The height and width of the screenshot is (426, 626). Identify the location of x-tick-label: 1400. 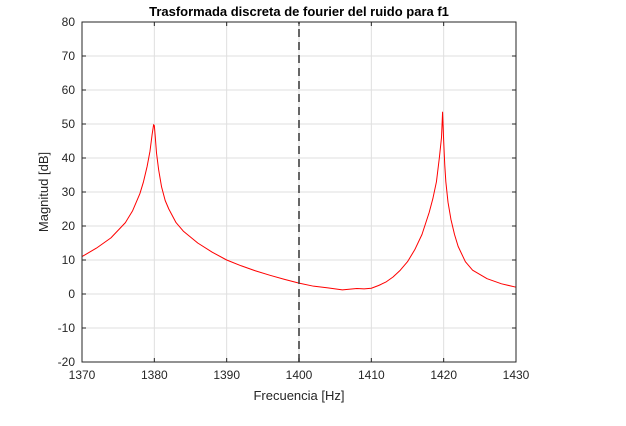
(299, 375).